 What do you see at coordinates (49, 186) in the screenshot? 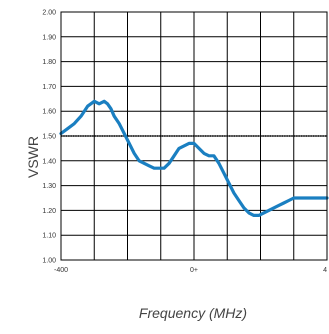
I see `y-tick-label: 1.30` at bounding box center [49, 186].